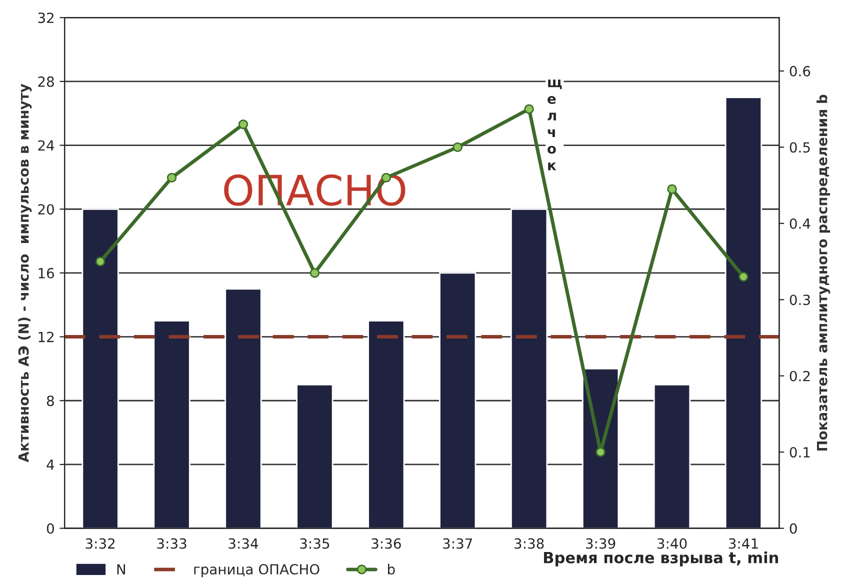  I want to click on legend-label: b, so click(391, 569).